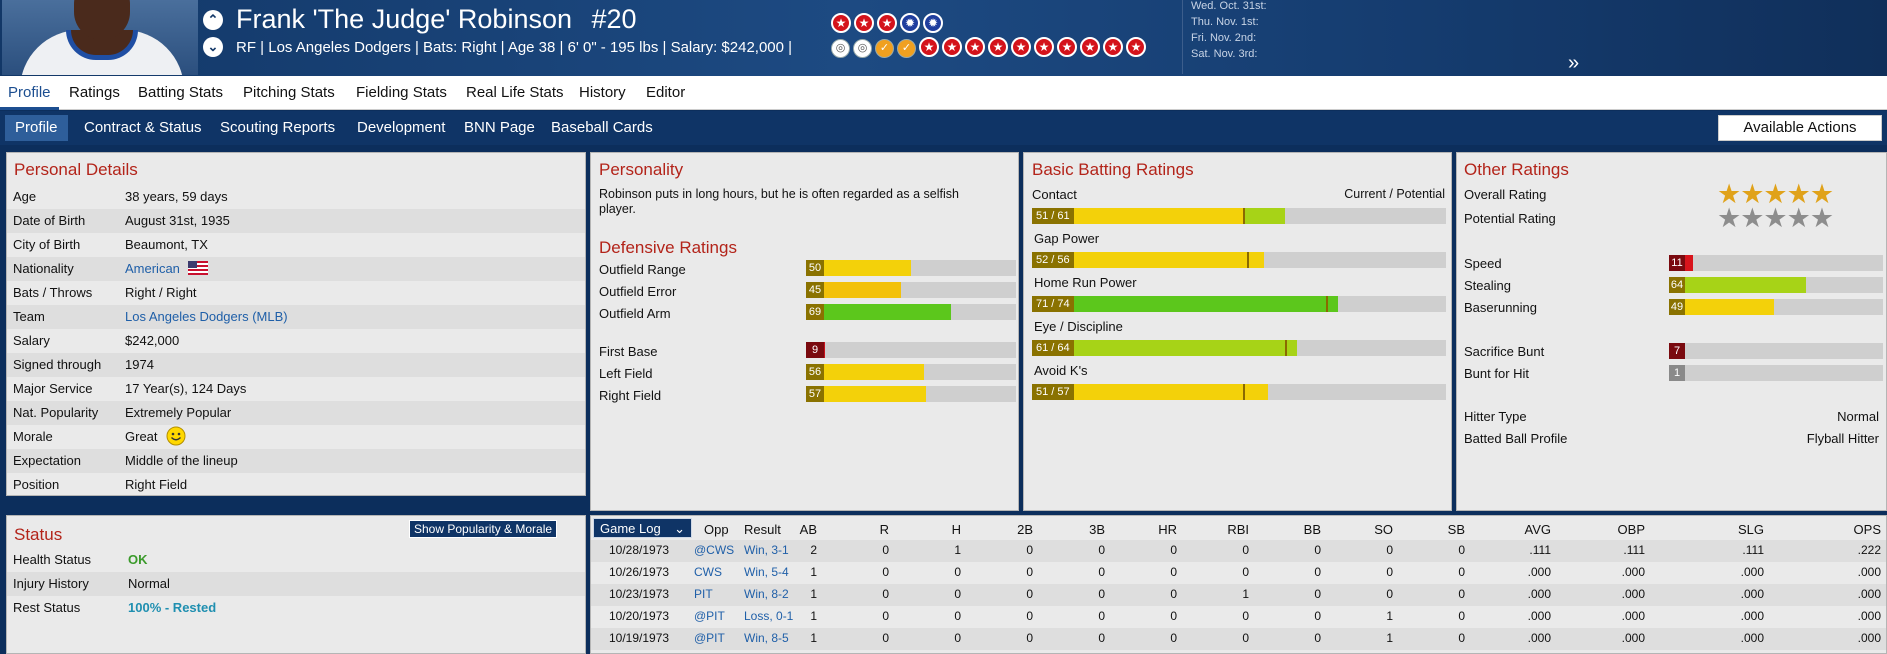  I want to click on column-header: AVG, so click(1538, 529).